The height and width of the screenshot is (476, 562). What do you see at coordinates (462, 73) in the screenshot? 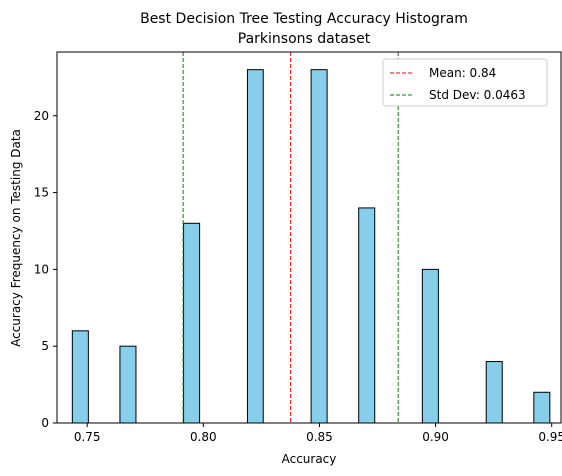
I see `legend-mean-label: Mean: 0.84` at bounding box center [462, 73].